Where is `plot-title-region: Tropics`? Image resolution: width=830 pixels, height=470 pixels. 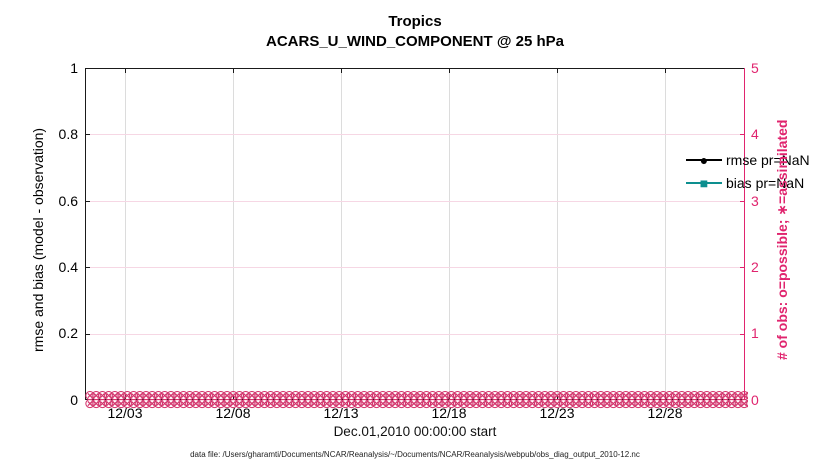 plot-title-region: Tropics is located at coordinates (415, 21).